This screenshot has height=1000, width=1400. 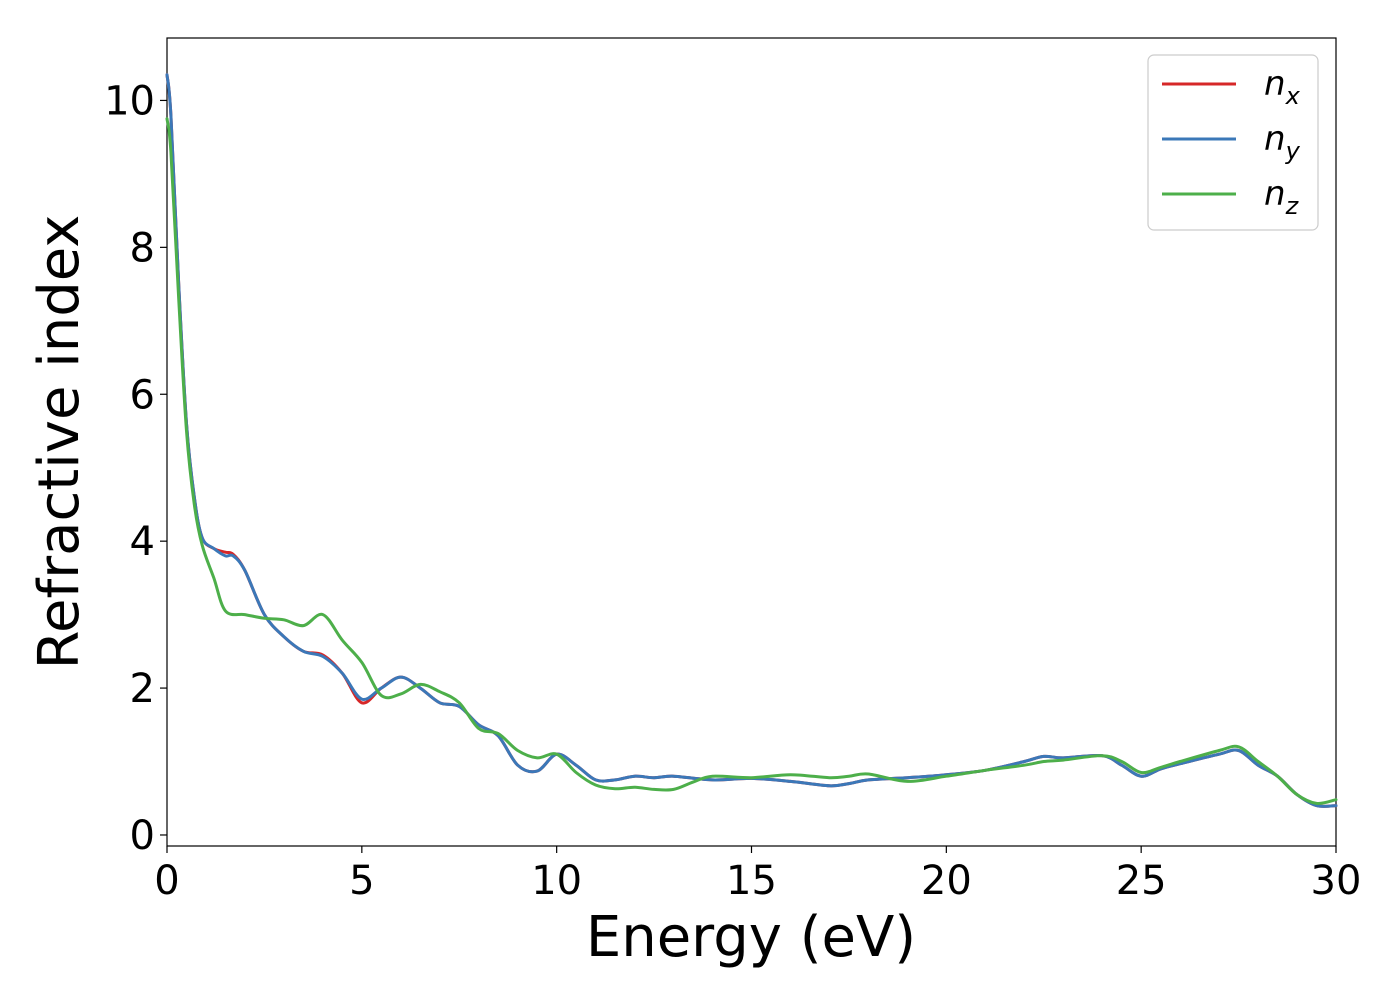 What do you see at coordinates (1141, 881) in the screenshot?
I see `x-tick-label: 25` at bounding box center [1141, 881].